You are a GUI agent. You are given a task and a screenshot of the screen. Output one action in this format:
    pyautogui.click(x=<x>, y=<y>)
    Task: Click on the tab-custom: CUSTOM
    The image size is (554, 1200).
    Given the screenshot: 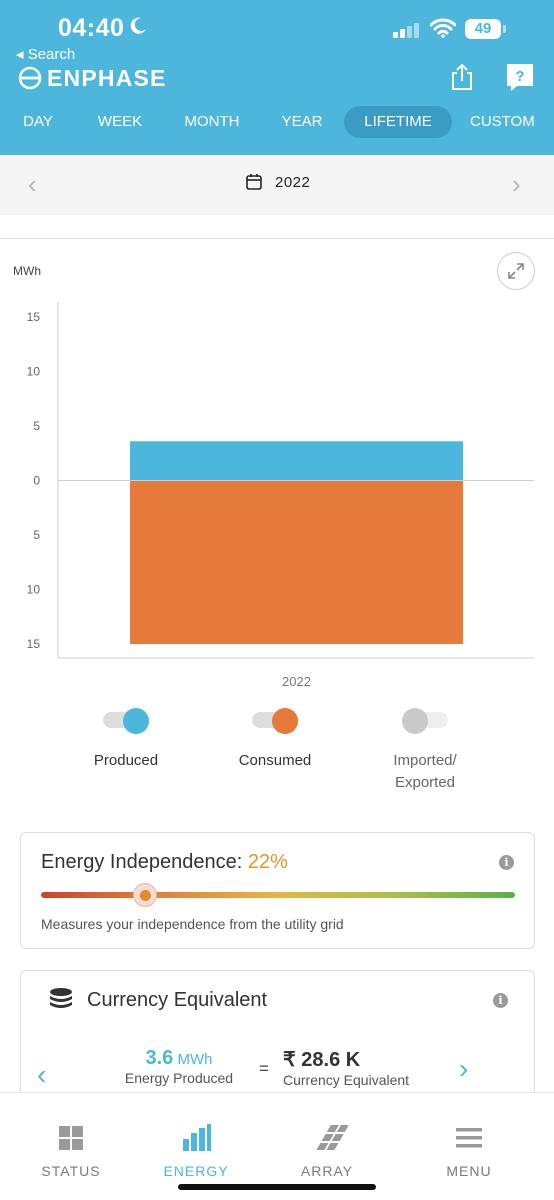 What is the action you would take?
    pyautogui.click(x=502, y=121)
    